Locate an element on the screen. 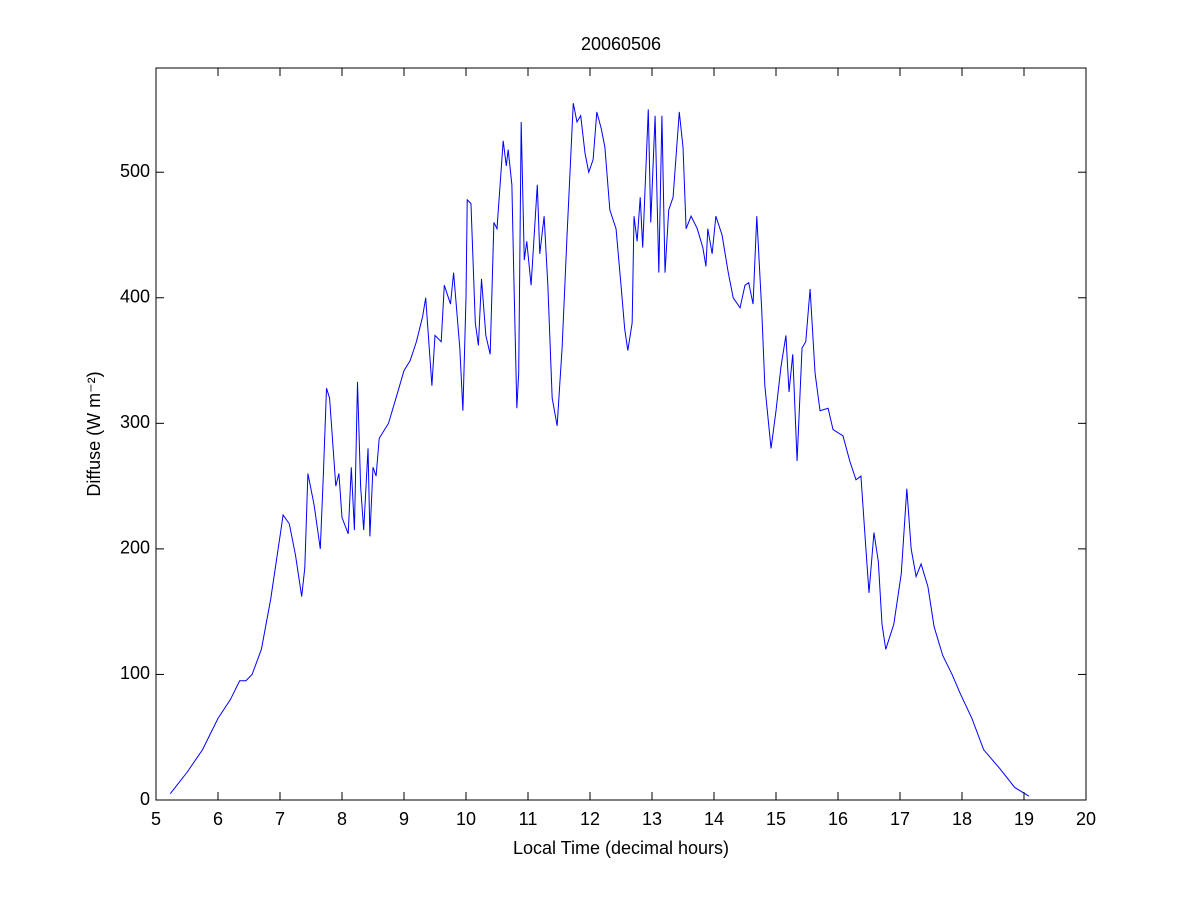  x-tick-label: 15 is located at coordinates (776, 819).